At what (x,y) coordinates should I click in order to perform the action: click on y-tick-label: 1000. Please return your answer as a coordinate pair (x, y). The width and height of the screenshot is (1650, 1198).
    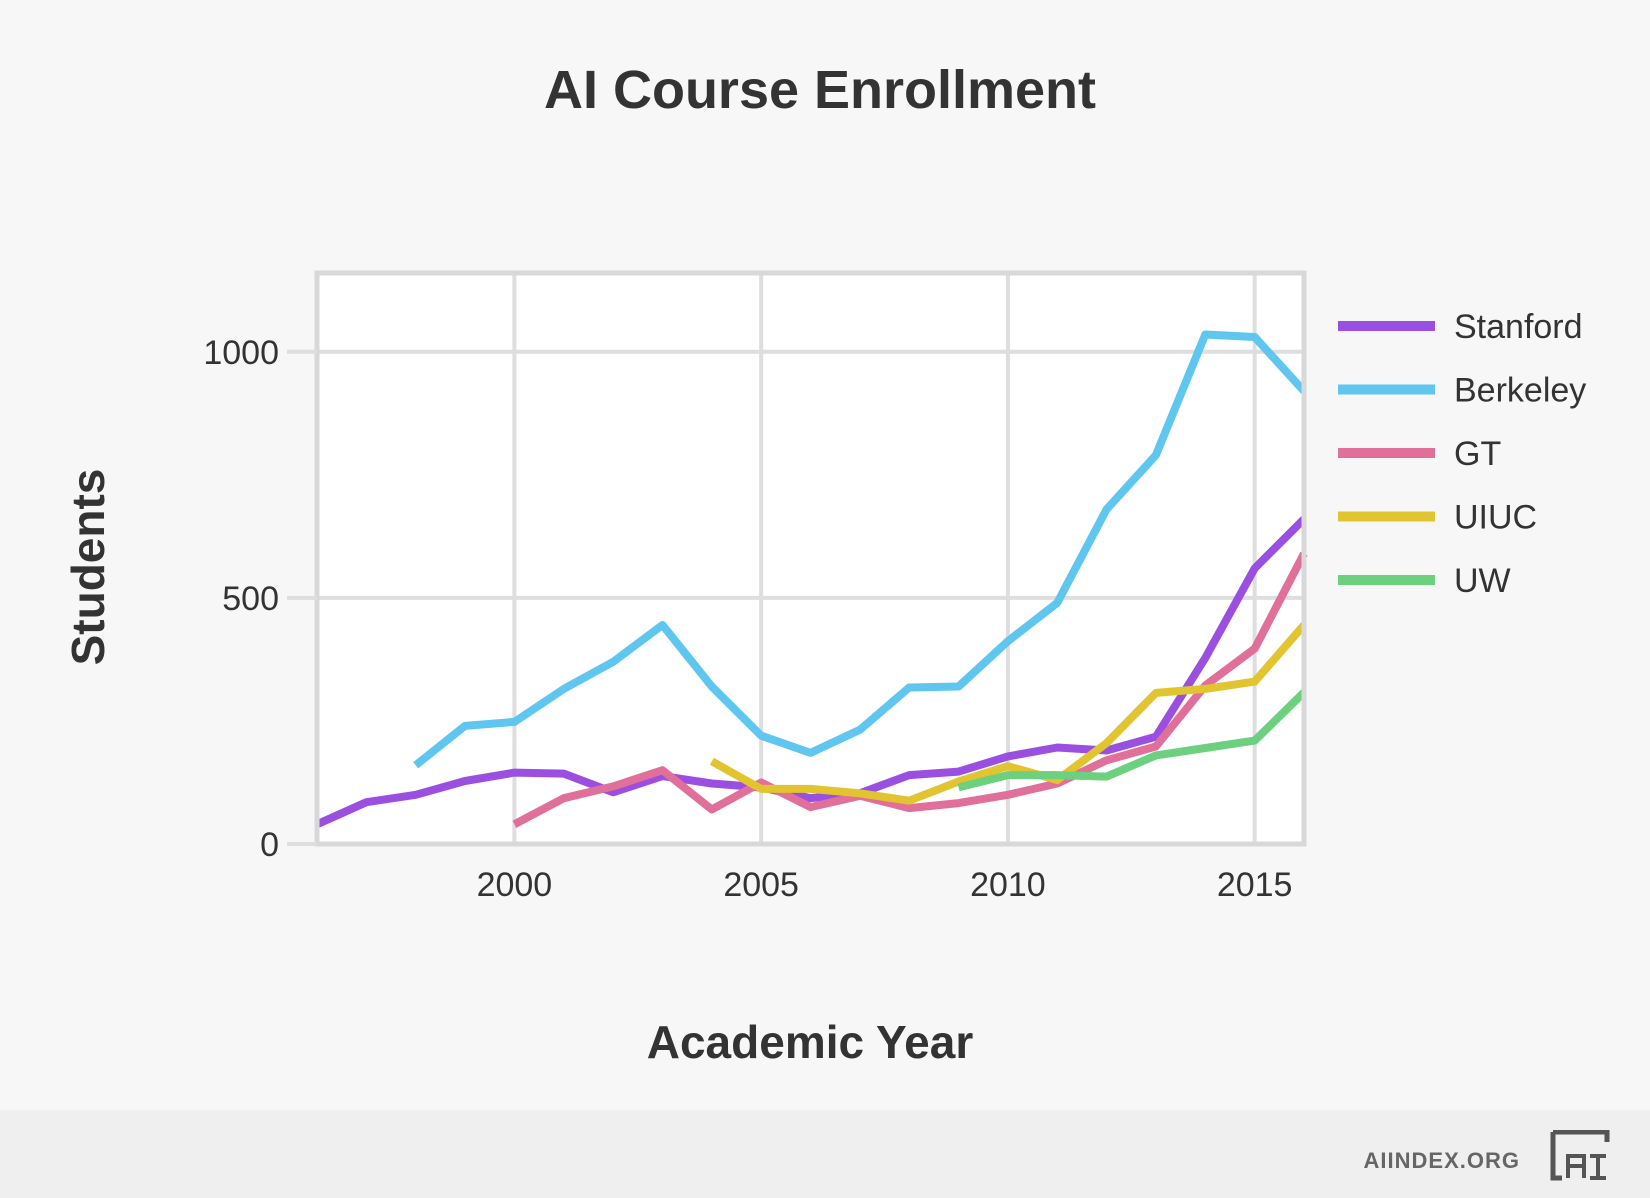
    Looking at the image, I should click on (241, 353).